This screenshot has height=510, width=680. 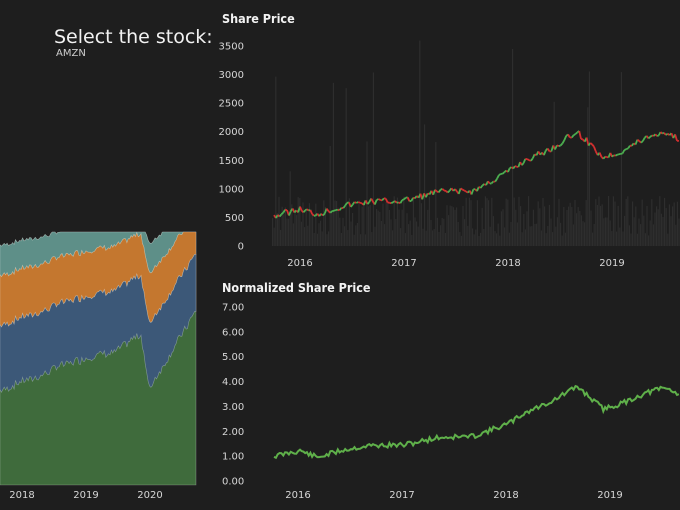 What do you see at coordinates (71, 53) in the screenshot?
I see `stock-select-dropdown: AMZN` at bounding box center [71, 53].